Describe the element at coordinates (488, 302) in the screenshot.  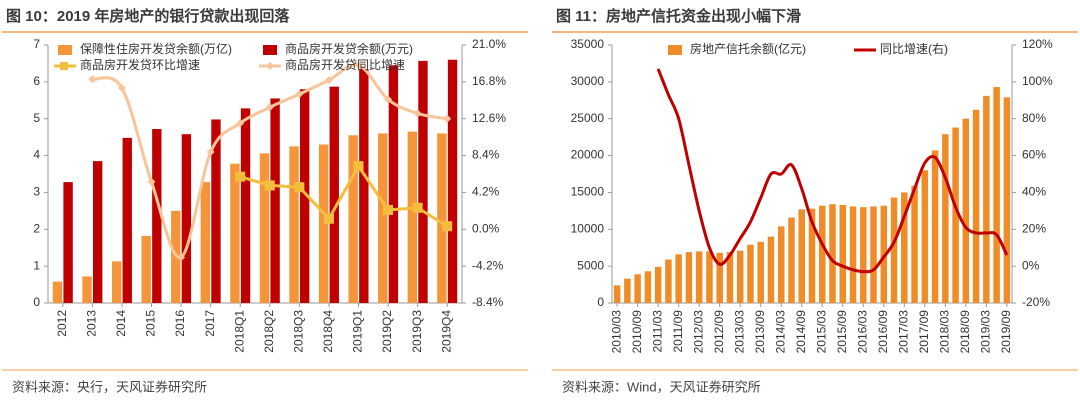
I see `y2-tick-label: -8.4%` at that location.